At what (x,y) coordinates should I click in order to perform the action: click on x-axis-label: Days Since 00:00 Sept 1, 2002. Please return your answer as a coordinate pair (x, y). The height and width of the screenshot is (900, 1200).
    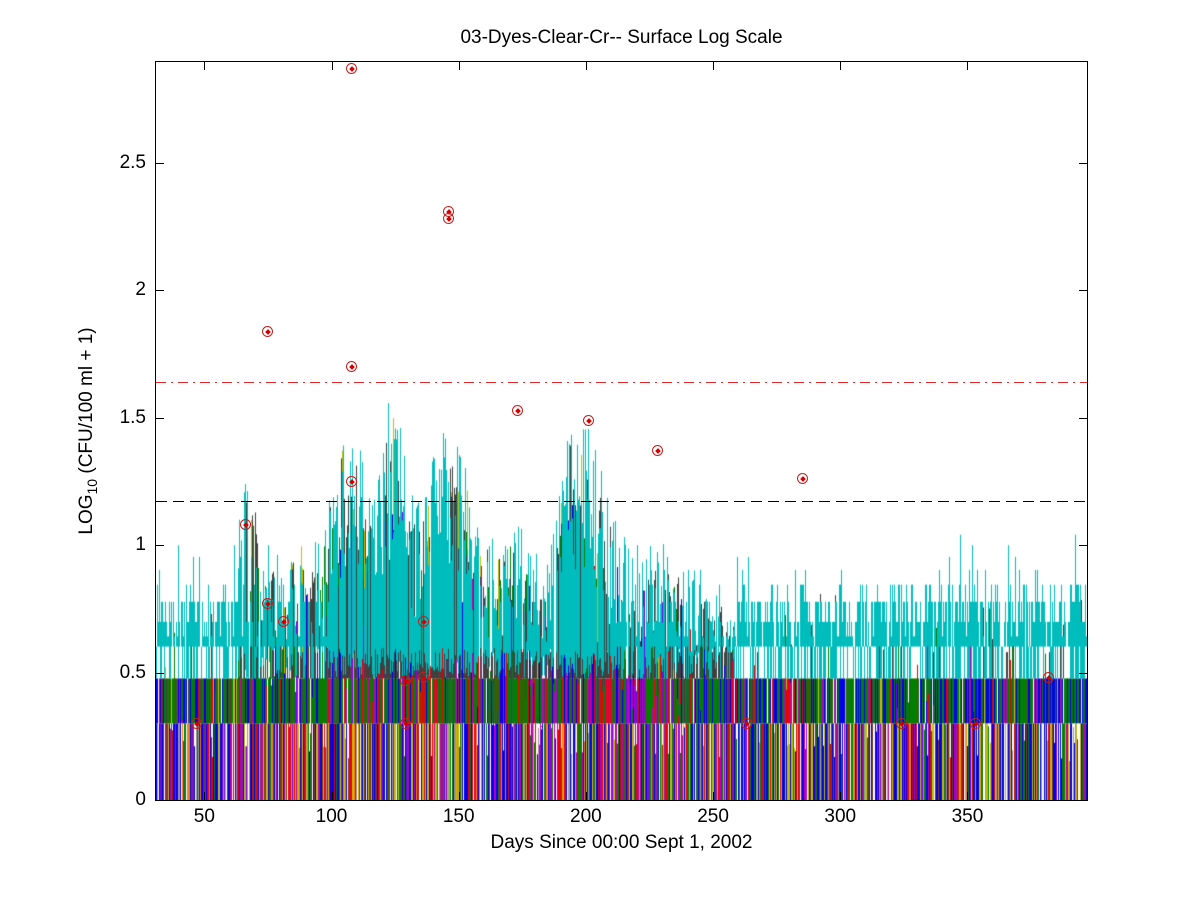
    Looking at the image, I should click on (621, 842).